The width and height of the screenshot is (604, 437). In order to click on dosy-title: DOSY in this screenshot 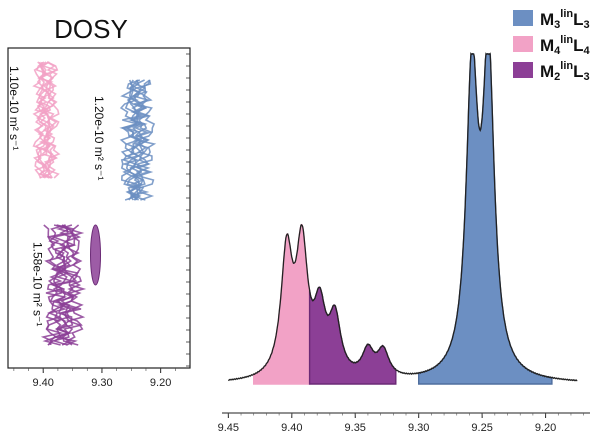, I will do `click(91, 29)`.